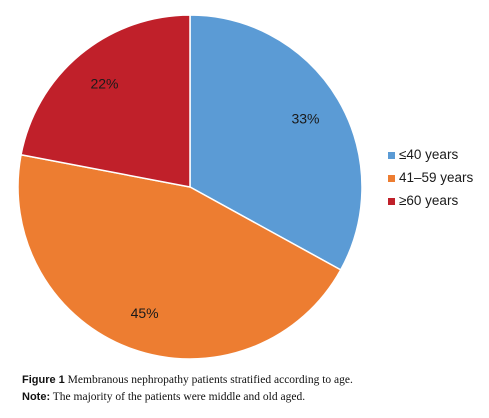 Image resolution: width=489 pixels, height=418 pixels. Describe the element at coordinates (145, 313) in the screenshot. I see `pie-slice-label-2: 45%` at that location.